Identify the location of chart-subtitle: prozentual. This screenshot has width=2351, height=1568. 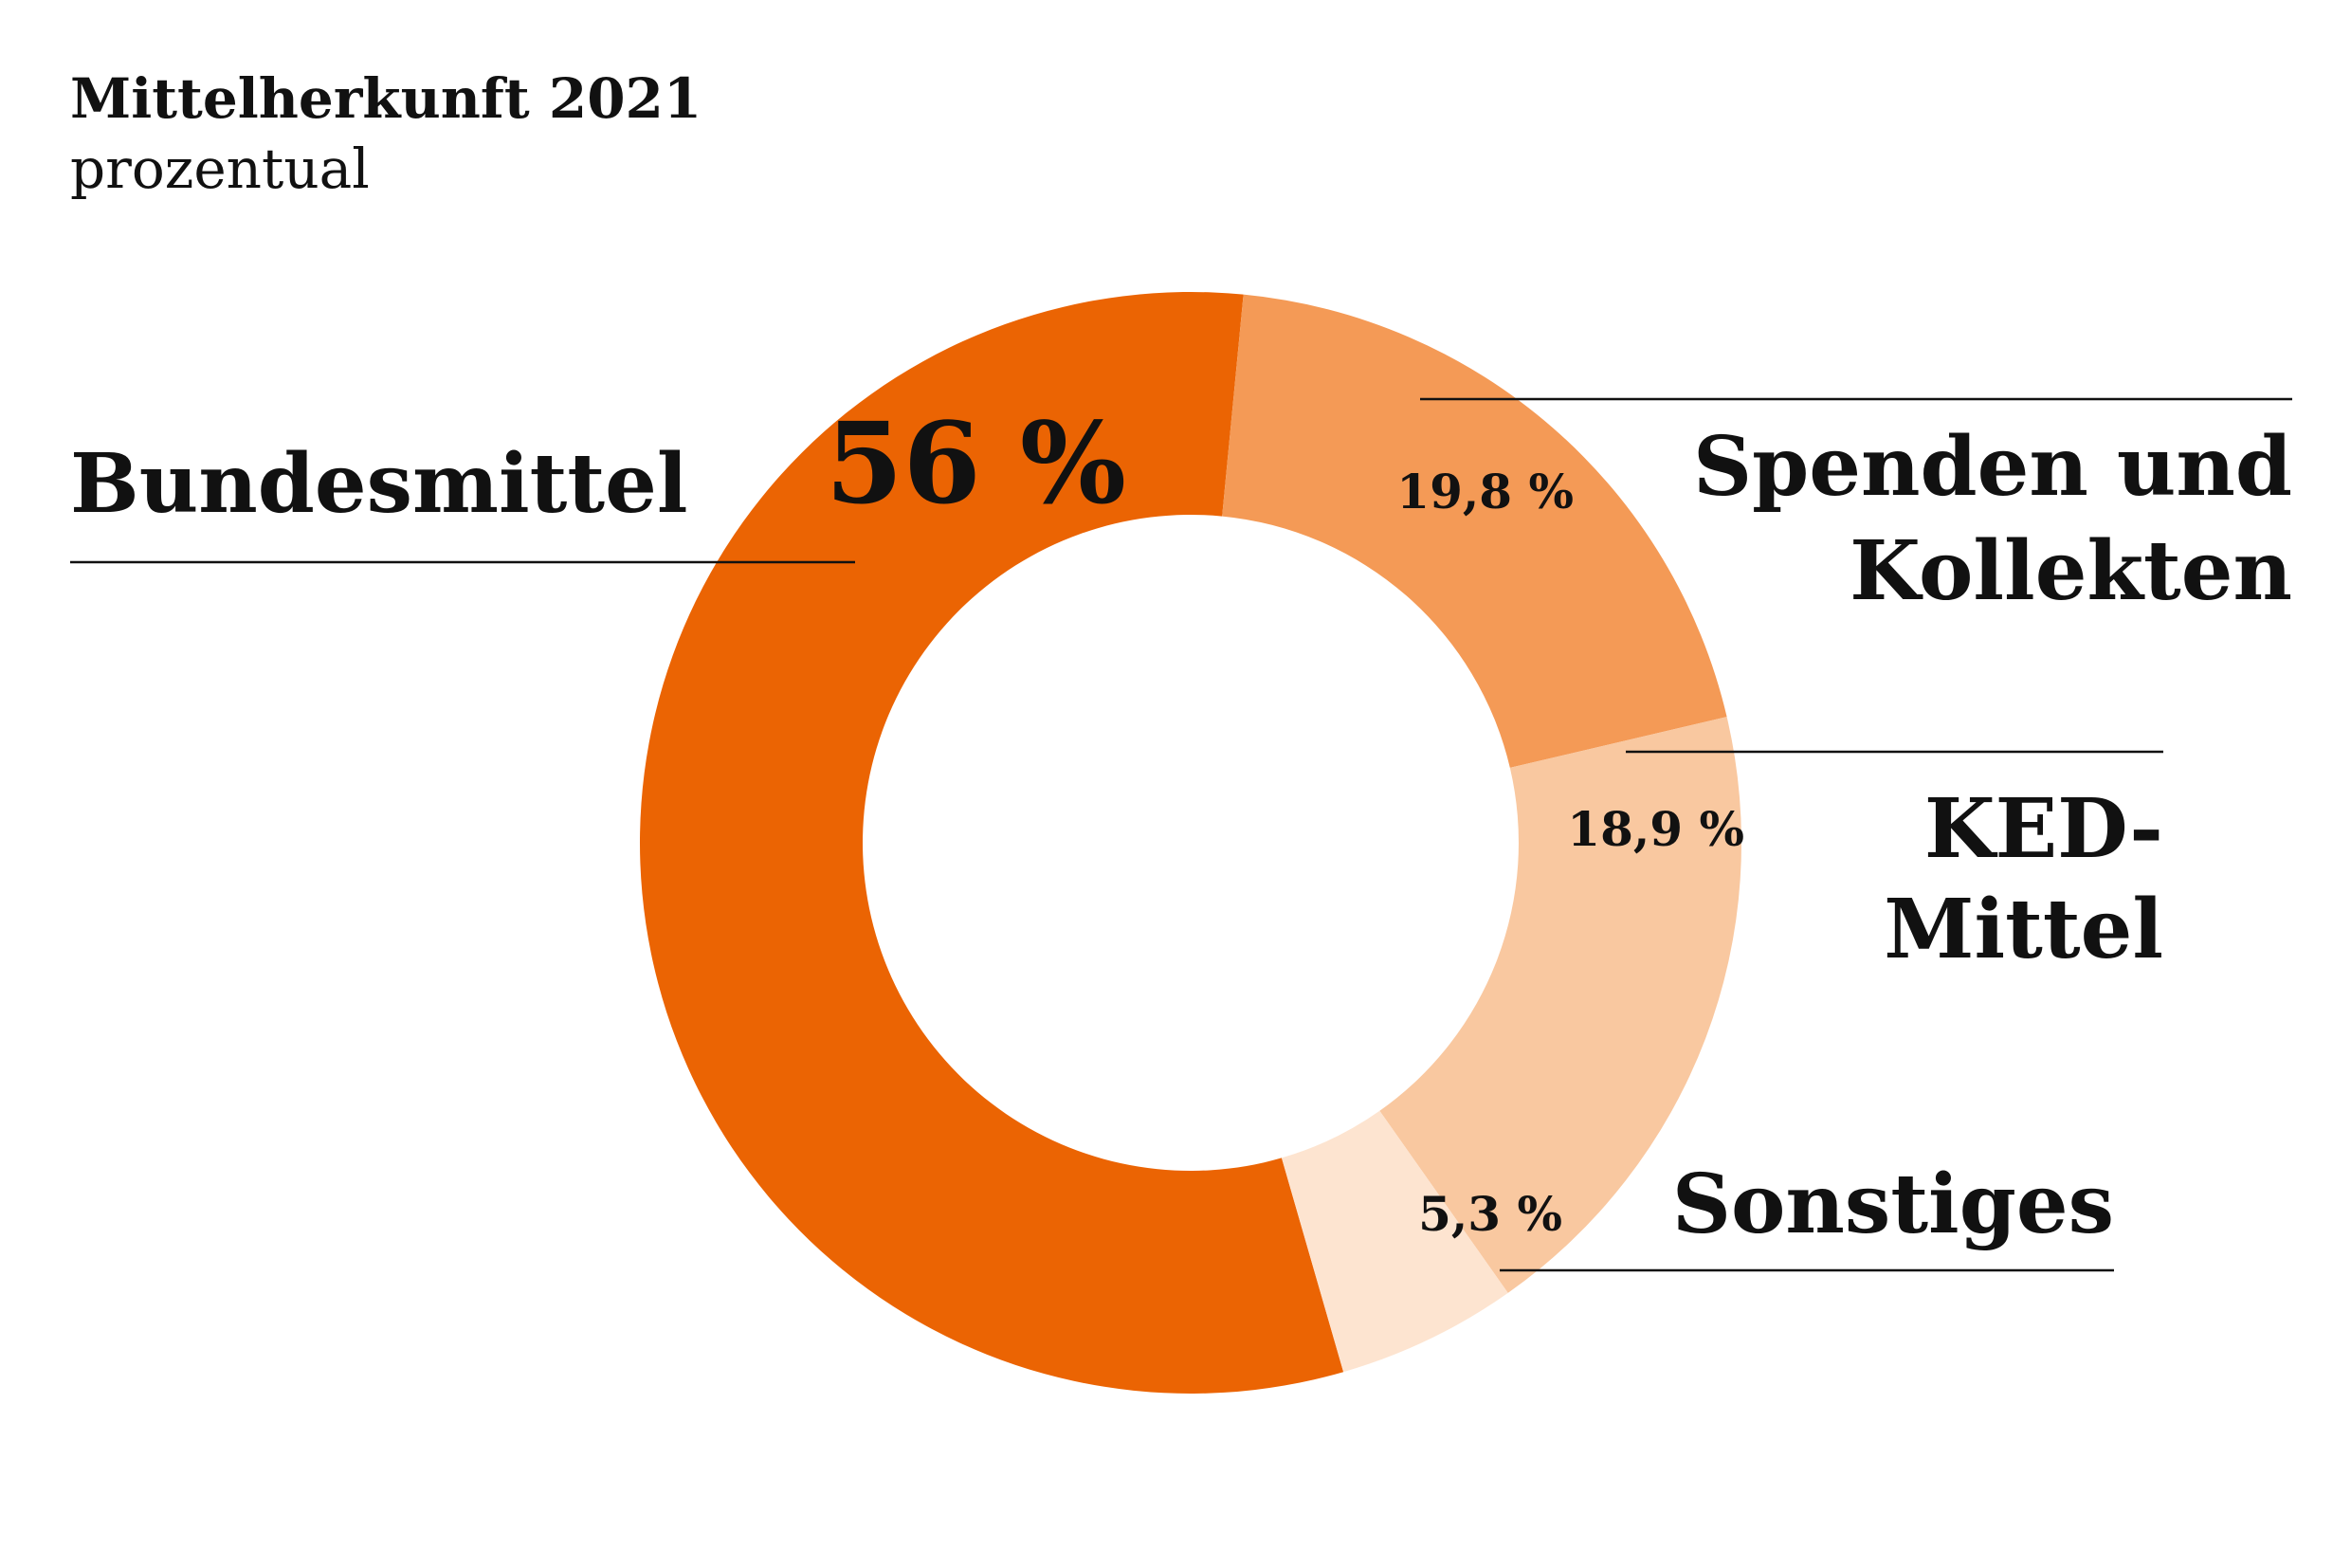
(220, 169).